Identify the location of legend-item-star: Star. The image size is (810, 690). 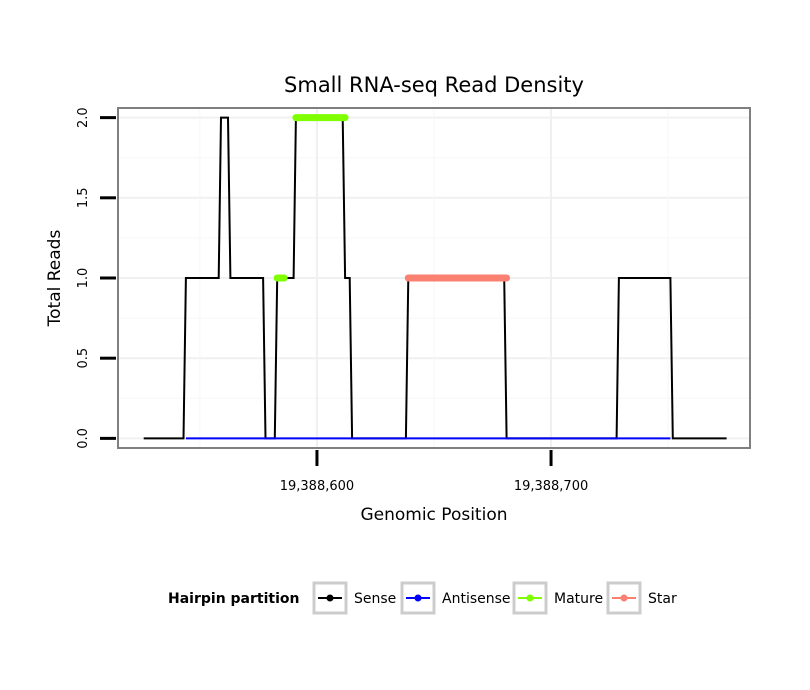
(641, 598).